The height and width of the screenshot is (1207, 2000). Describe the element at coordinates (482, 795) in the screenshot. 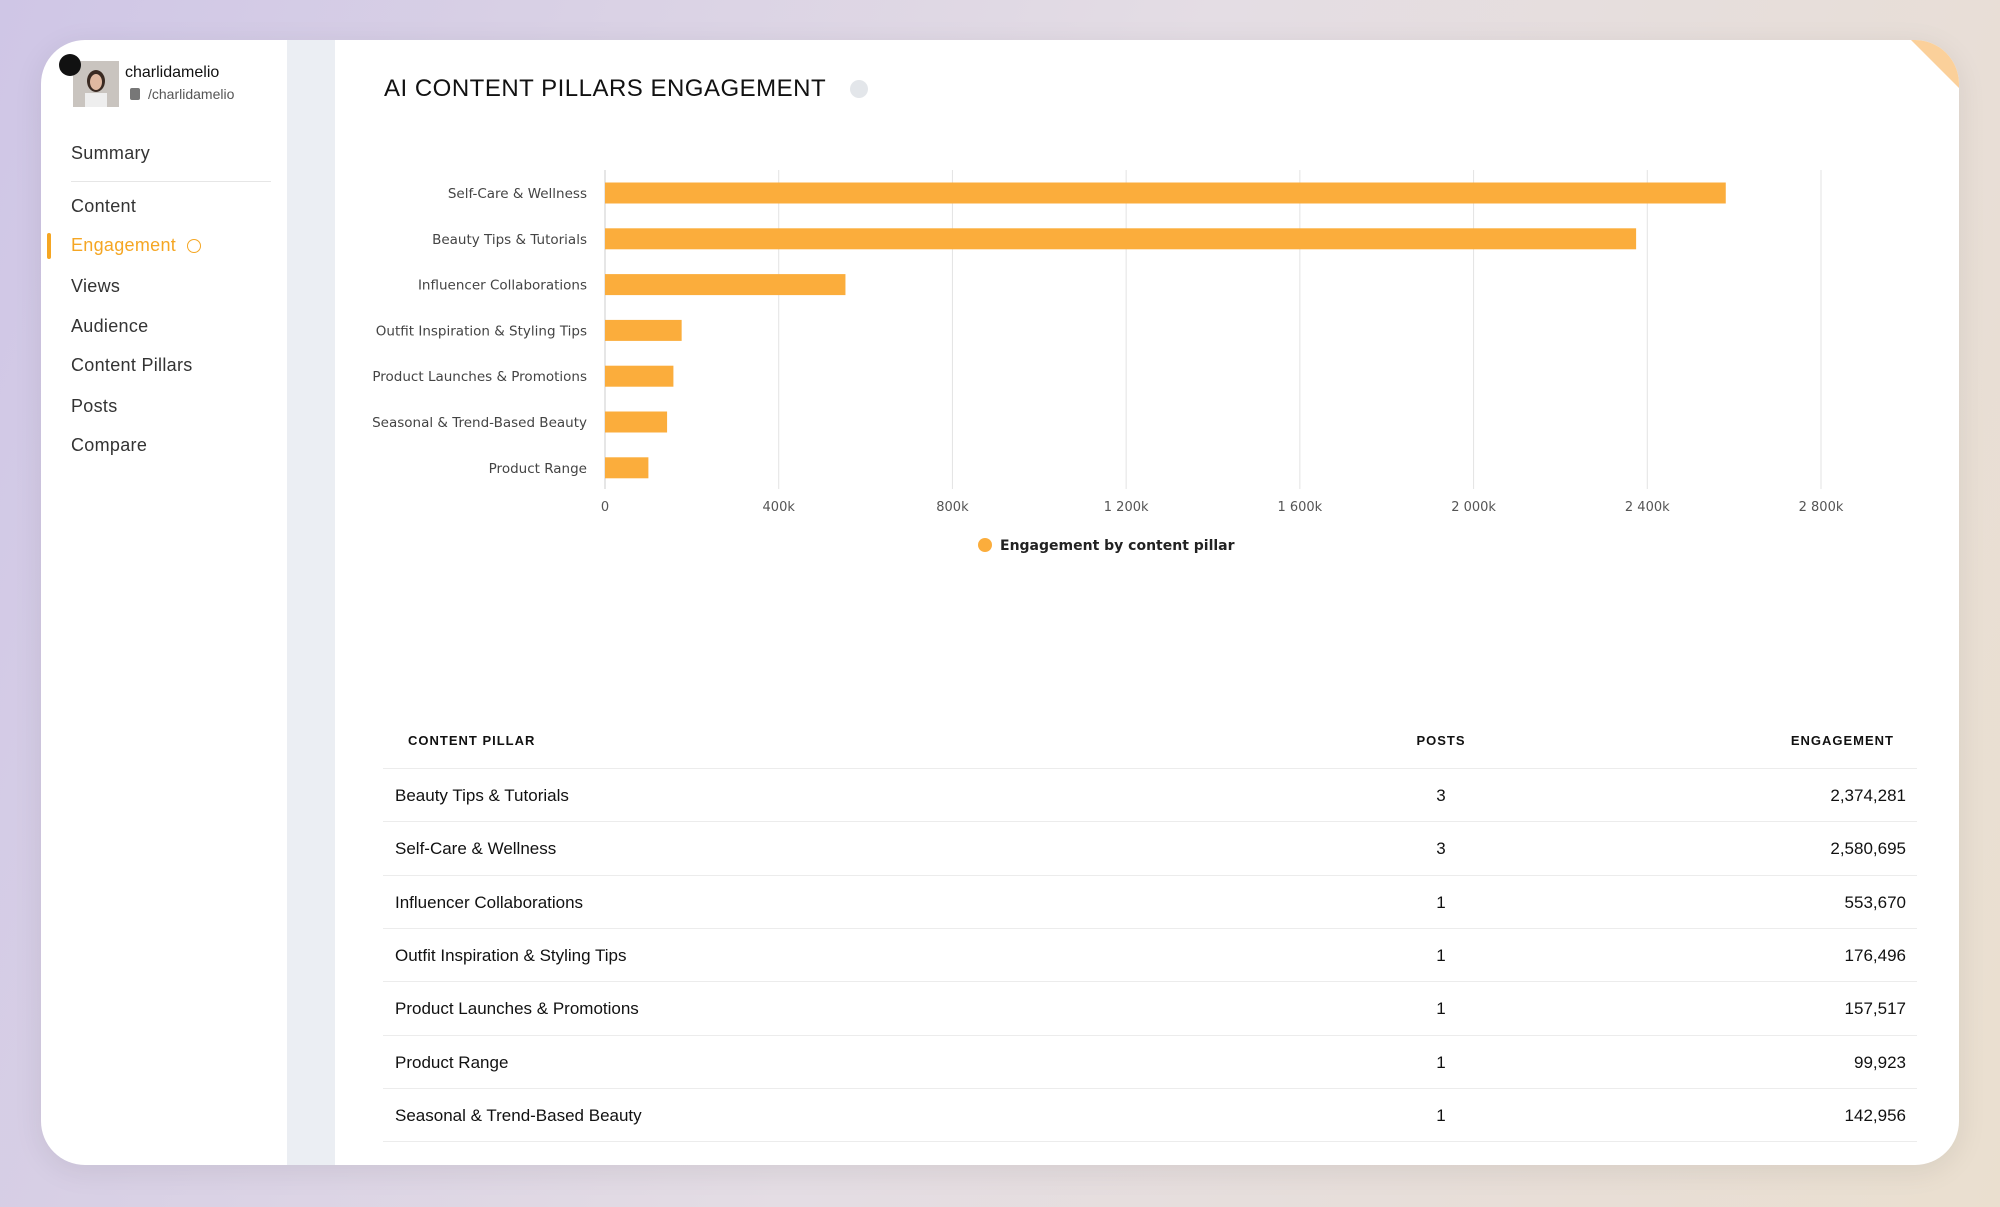

I see `table-cell: Beauty Tips & Tutorials` at that location.